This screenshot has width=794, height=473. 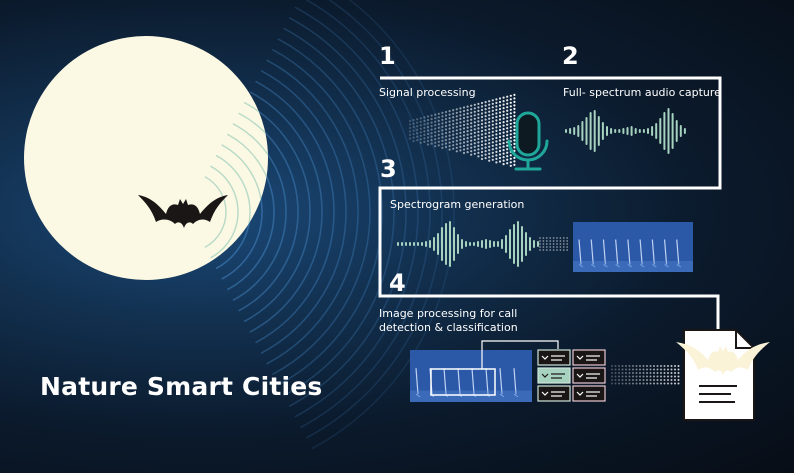 I want to click on waveform-dots, so click(x=554, y=244).